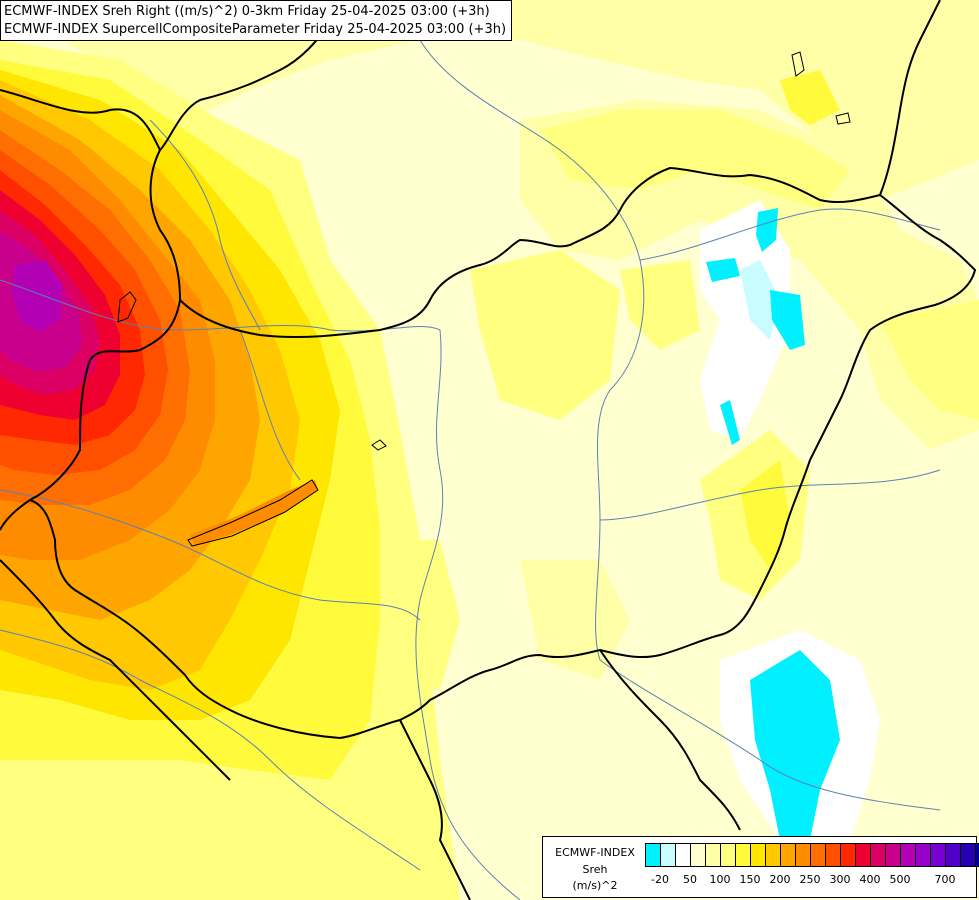 This screenshot has width=979, height=900. I want to click on legend-tick-label: 300, so click(840, 879).